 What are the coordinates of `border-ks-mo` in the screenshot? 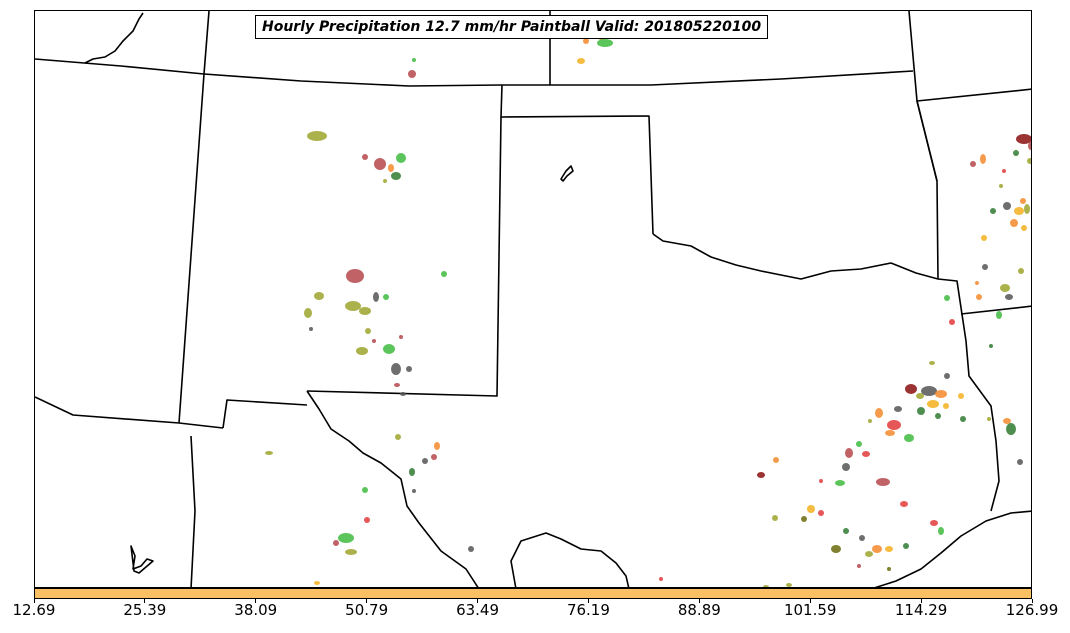 It's located at (927, 141).